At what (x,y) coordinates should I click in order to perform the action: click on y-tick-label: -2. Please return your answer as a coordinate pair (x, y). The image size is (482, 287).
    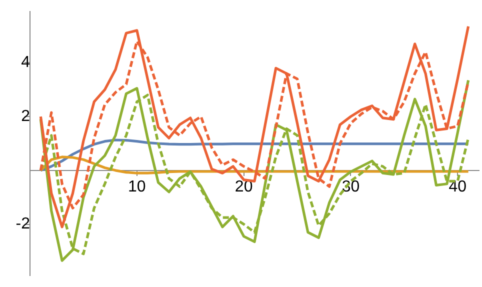
    Looking at the image, I should click on (23, 224).